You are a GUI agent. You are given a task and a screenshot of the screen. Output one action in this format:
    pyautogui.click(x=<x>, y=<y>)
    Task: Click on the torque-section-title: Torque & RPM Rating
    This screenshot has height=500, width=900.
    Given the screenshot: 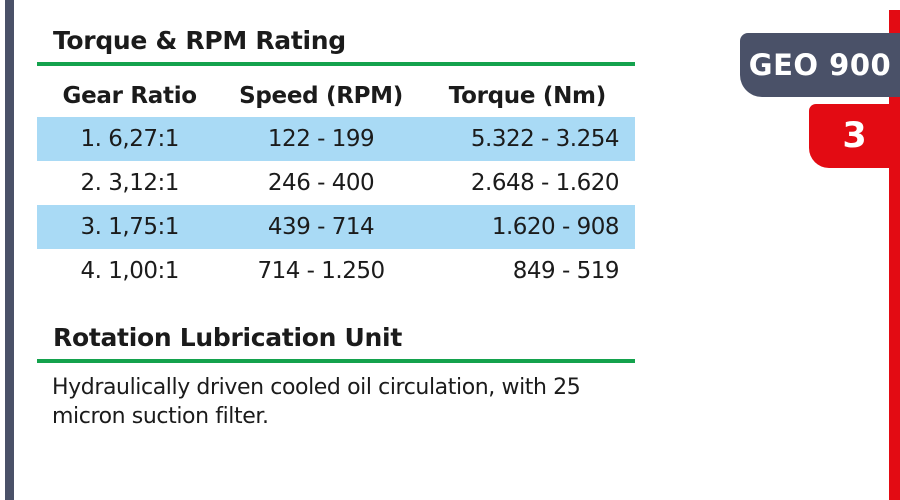 What is the action you would take?
    pyautogui.click(x=199, y=40)
    